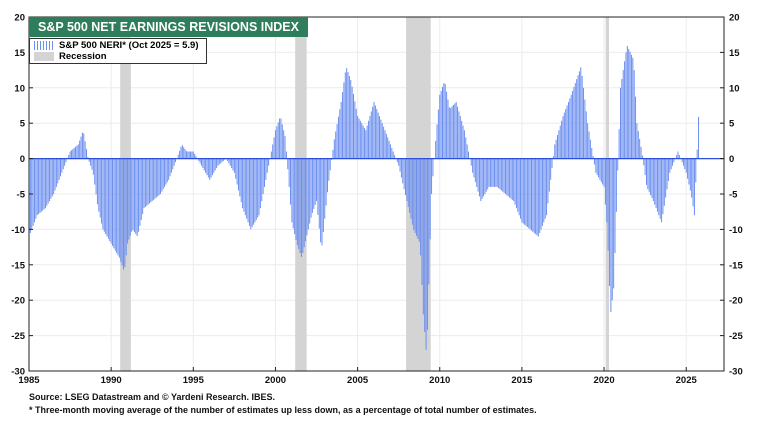  I want to click on x-axis: 1985 1990 1995 2000 2005 2010 2015 2020 2025, so click(357, 376).